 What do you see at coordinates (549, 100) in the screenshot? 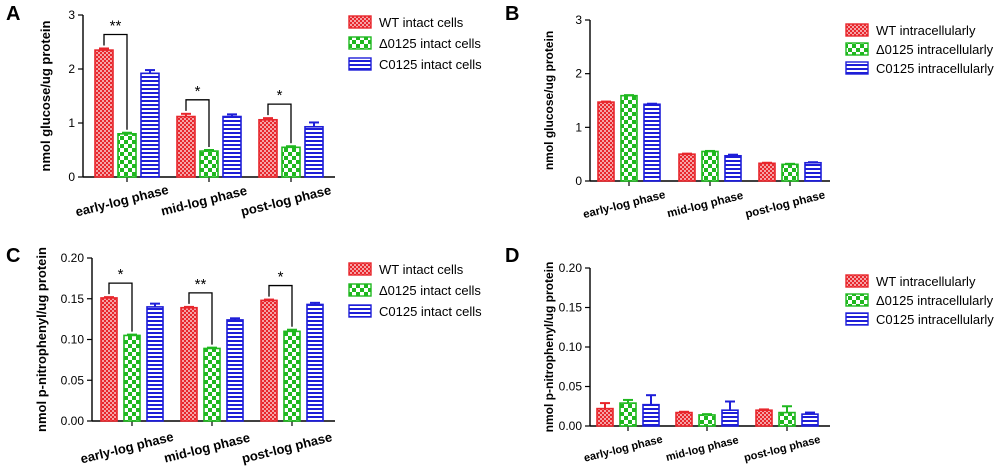
I see `y-axis-title: nmol glucose/ug protein` at bounding box center [549, 100].